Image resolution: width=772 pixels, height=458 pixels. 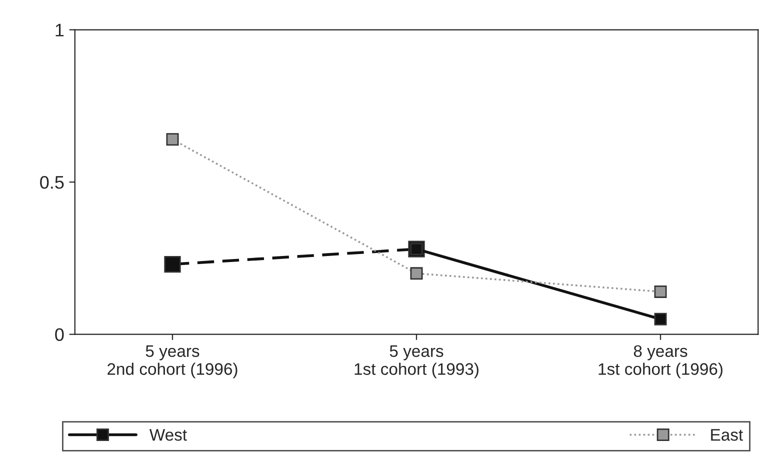 What do you see at coordinates (173, 361) in the screenshot?
I see `x-tick-label: 5 years 2nd cohort (1996)` at bounding box center [173, 361].